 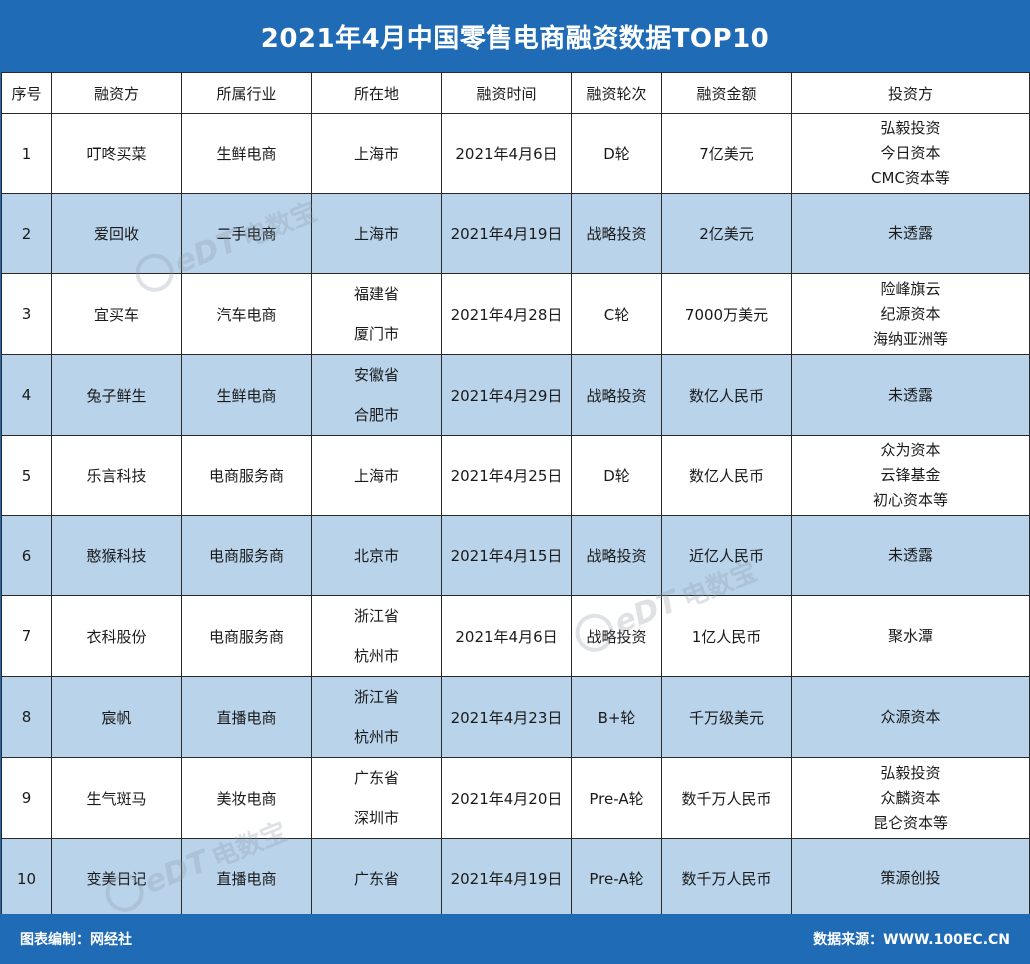 I want to click on cell-company: 叮咚买菜, so click(x=116, y=153).